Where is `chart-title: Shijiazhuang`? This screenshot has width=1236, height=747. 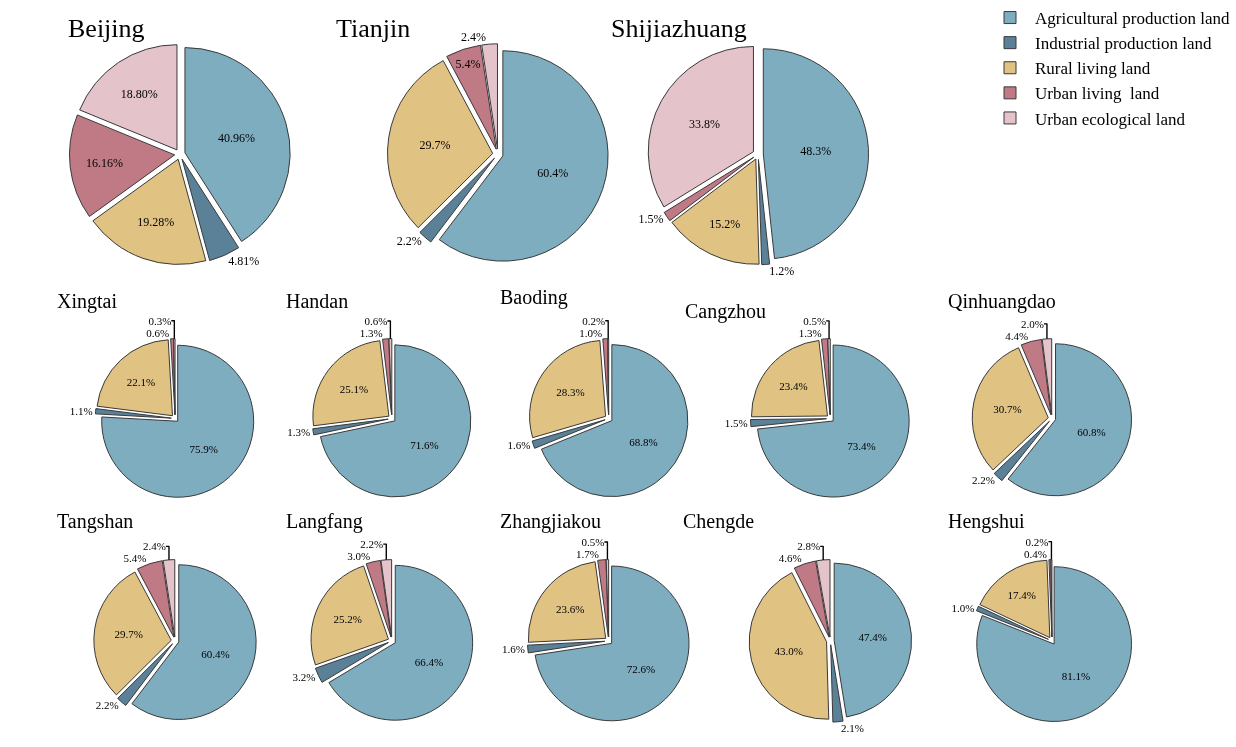
chart-title: Shijiazhuang is located at coordinates (679, 28).